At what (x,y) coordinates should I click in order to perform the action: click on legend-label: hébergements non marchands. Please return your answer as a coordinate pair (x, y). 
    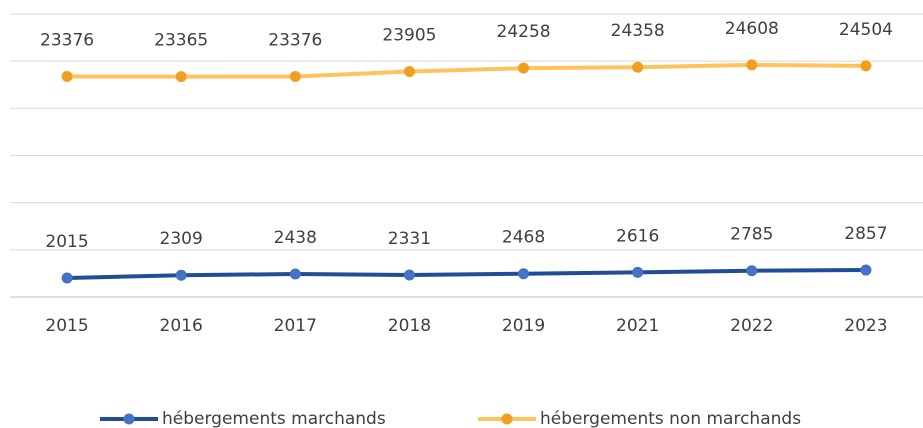
    Looking at the image, I should click on (670, 418).